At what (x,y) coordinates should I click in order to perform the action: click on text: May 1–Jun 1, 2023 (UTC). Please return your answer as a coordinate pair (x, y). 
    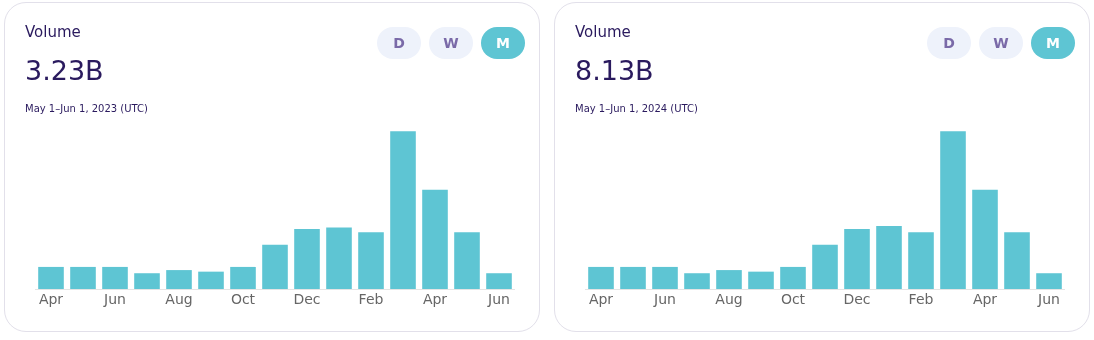
    Looking at the image, I should click on (86, 108).